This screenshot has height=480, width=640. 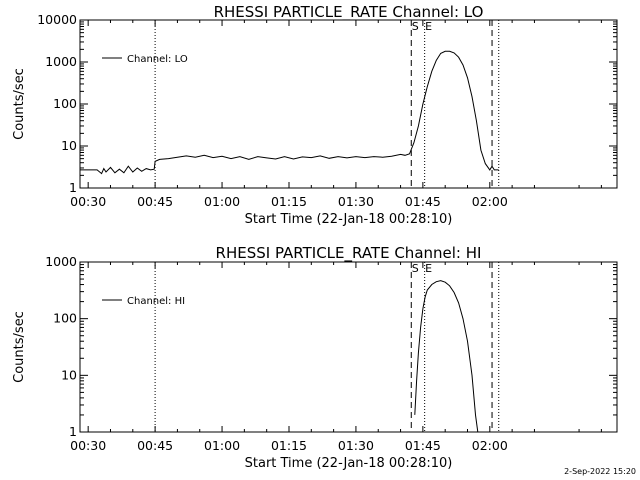 I want to click on y-tick-label: 10000, so click(x=57, y=19).